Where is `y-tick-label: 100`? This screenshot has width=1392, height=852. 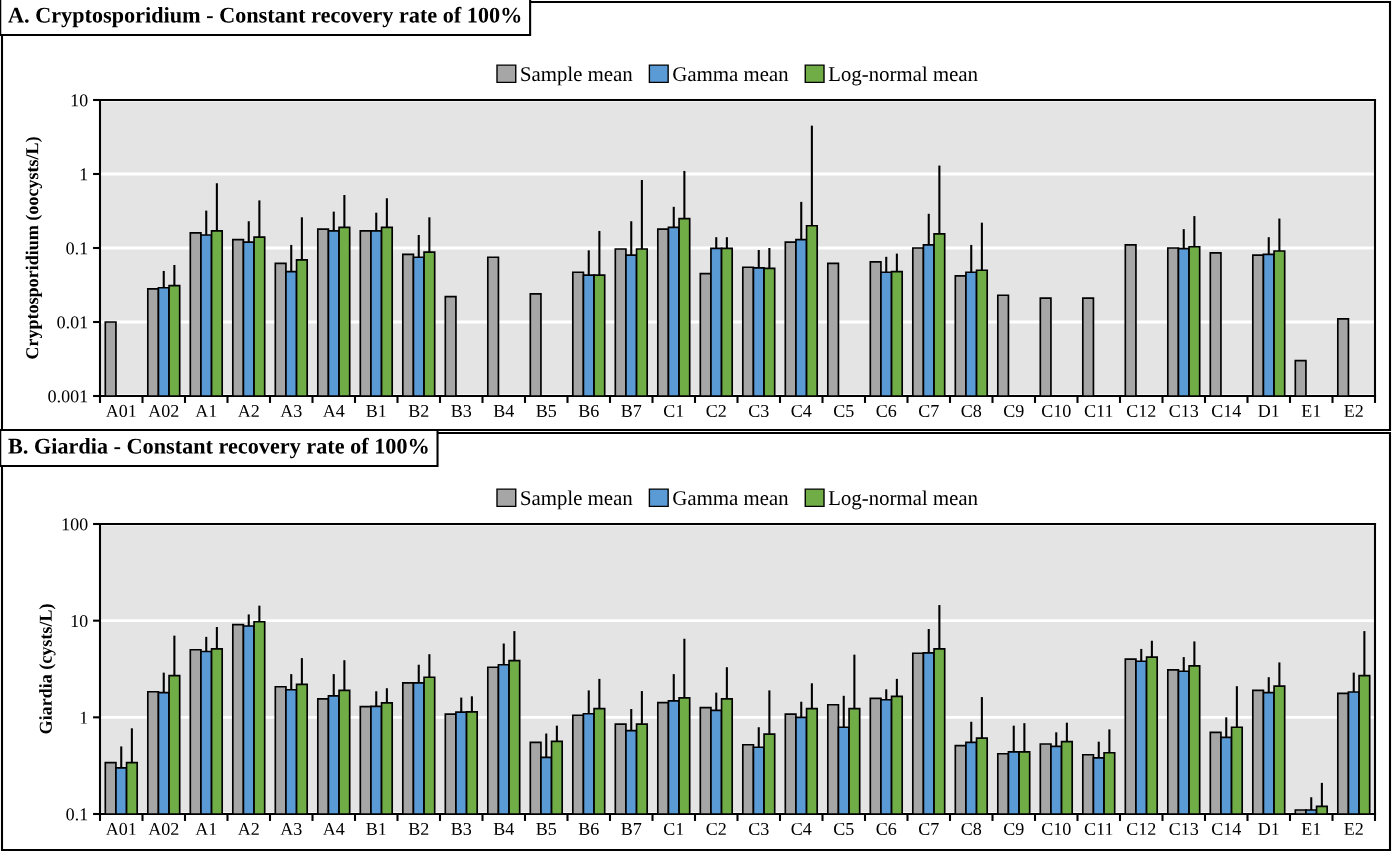 y-tick-label: 100 is located at coordinates (75, 524).